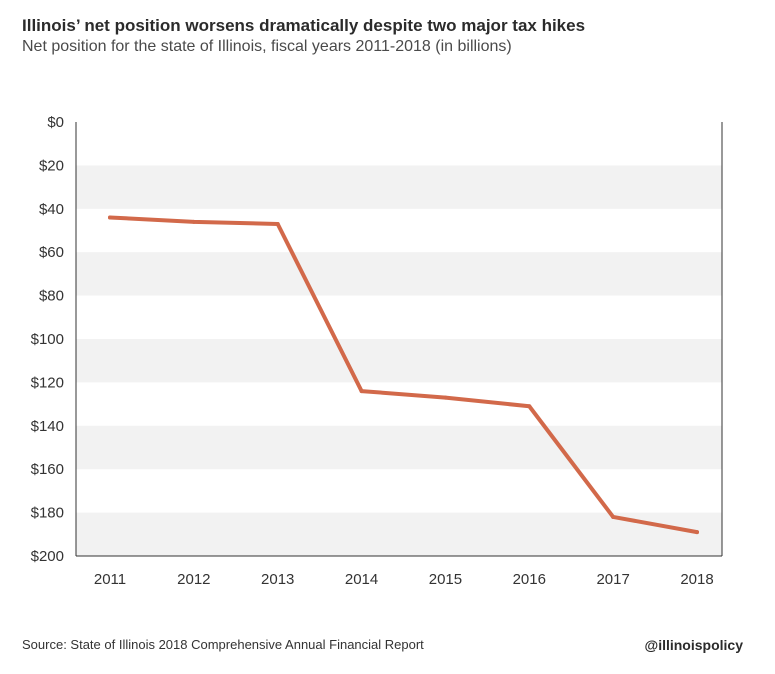 The image size is (775, 674). Describe the element at coordinates (55, 122) in the screenshot. I see `y-tick-label: $0` at that location.